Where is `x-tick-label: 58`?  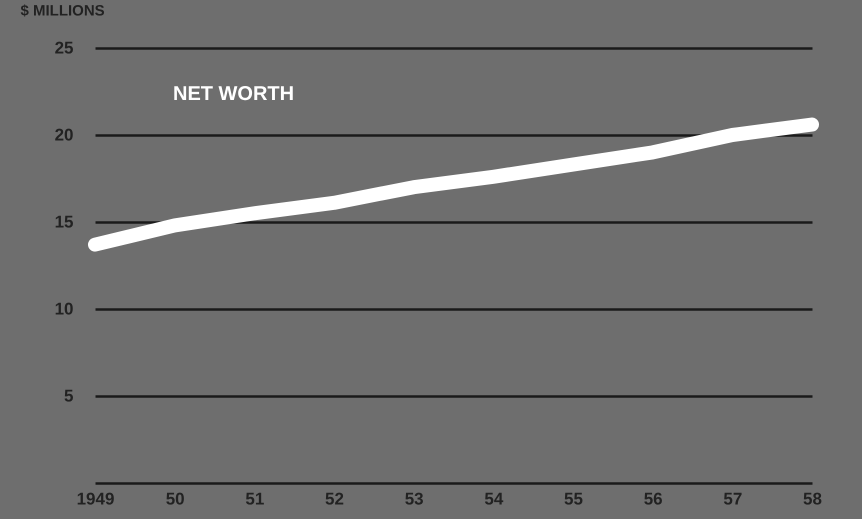 x-tick-label: 58 is located at coordinates (812, 499).